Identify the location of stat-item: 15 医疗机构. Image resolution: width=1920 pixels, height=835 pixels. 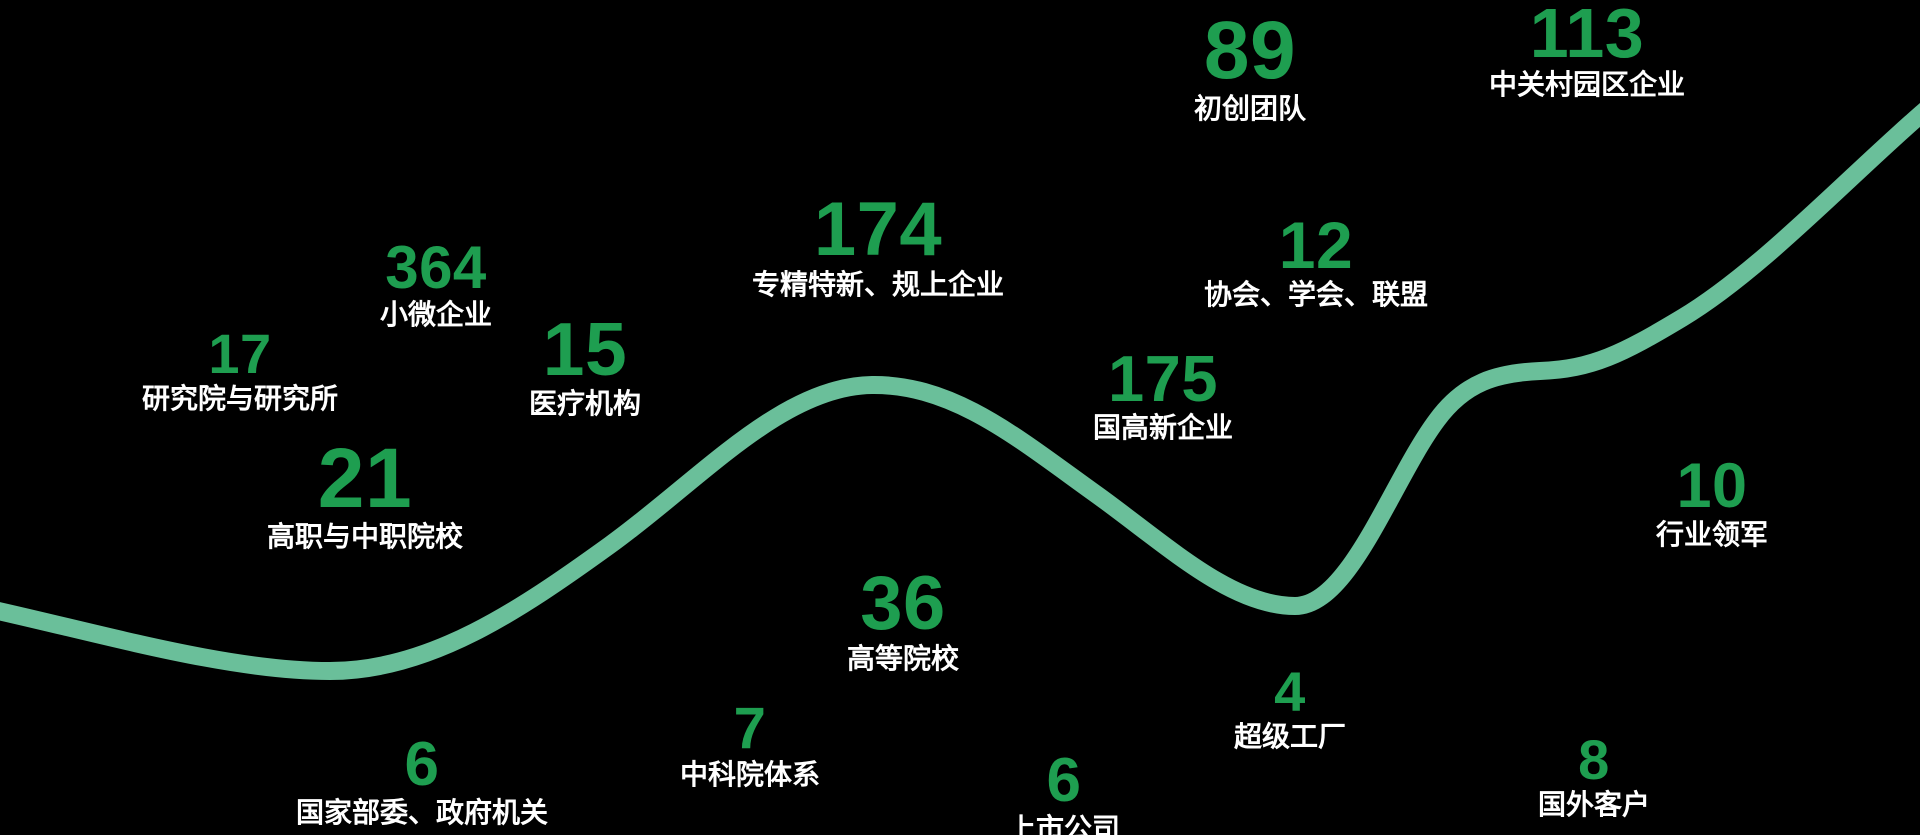
(585, 366).